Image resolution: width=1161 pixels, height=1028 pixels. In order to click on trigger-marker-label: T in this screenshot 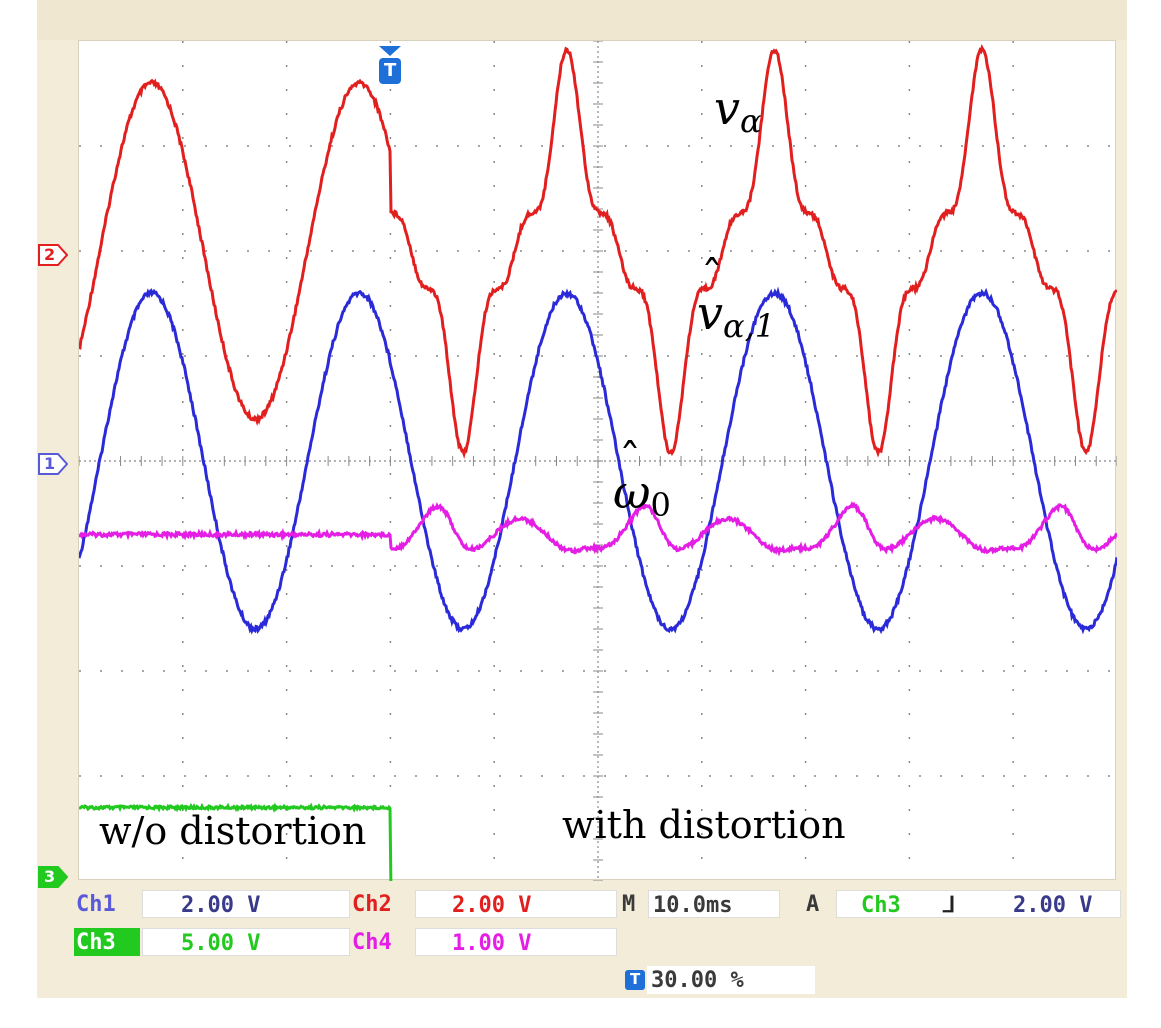, I will do `click(390, 70)`.